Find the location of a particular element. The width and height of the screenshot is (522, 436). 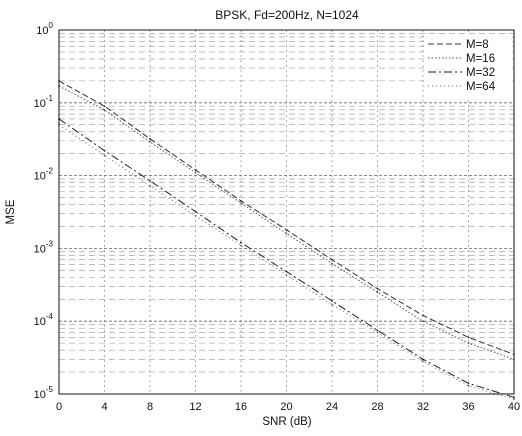

y-tick-exponent: -3 is located at coordinates (50, 243).